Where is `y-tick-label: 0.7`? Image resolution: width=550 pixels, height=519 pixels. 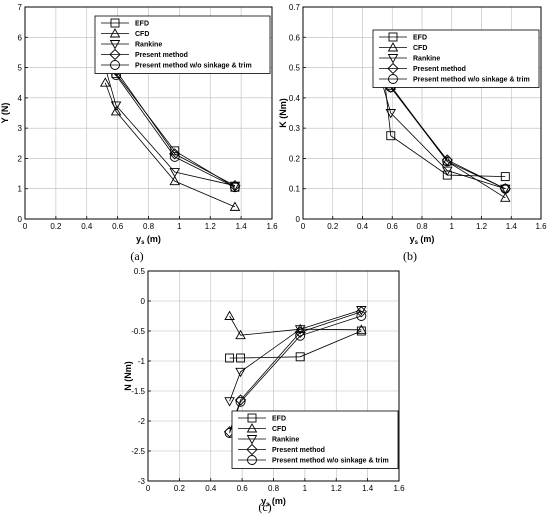
y-tick-label: 0.7 is located at coordinates (295, 7).